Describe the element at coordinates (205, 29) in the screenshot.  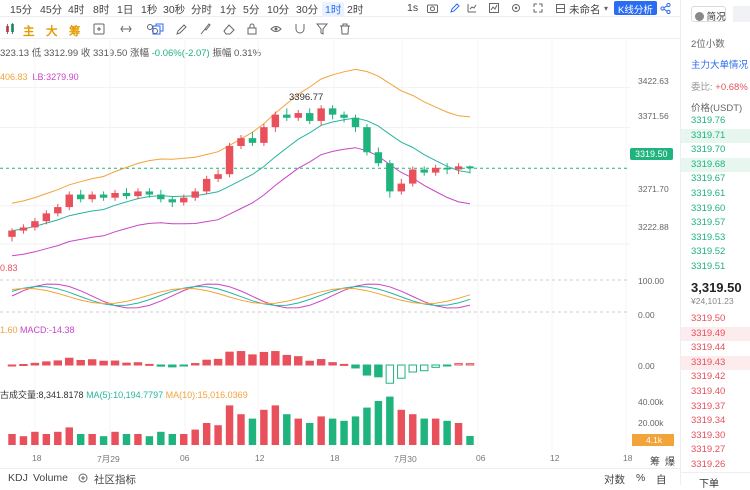
I see `brush-icon` at that location.